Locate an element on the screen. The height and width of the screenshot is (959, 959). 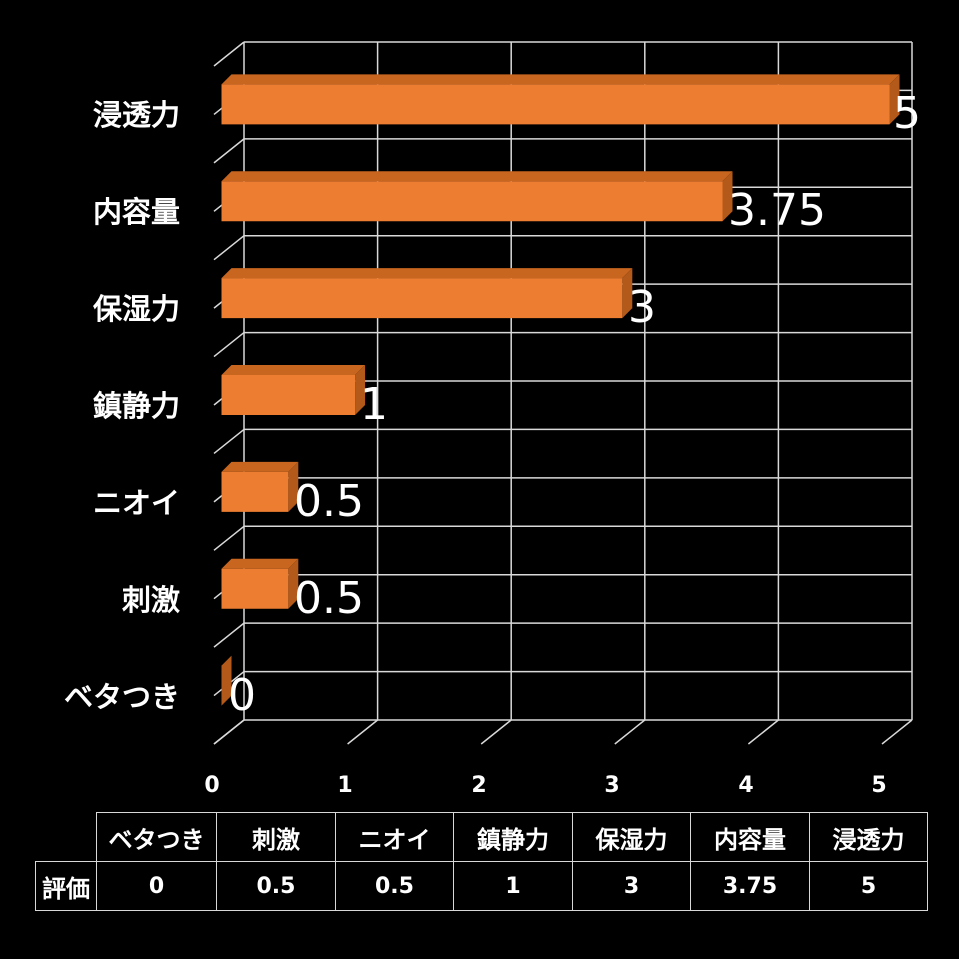
data-table-column-header: 刺激 is located at coordinates (276, 837).